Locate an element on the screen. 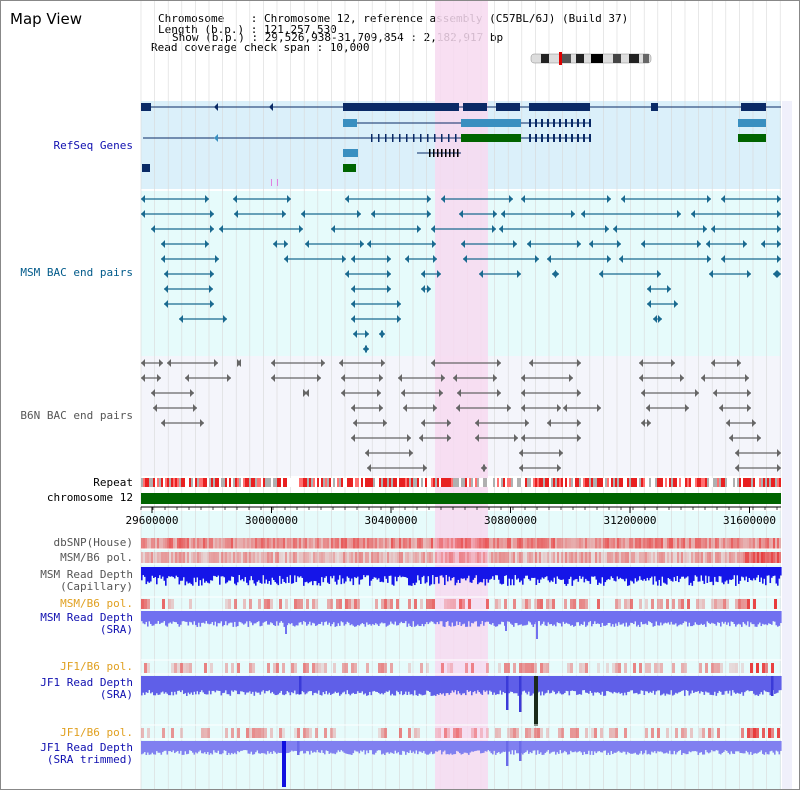 This screenshot has width=800, height=790. track-label-msm-depth-sra-1: MSM Read Depth is located at coordinates (86, 617).